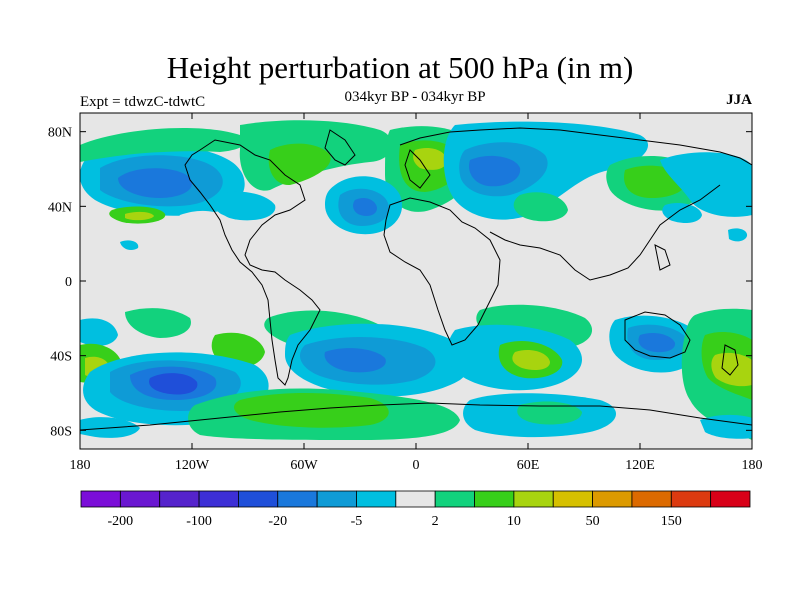  What do you see at coordinates (640, 465) in the screenshot?
I see `lon-tick-label: 120E` at bounding box center [640, 465].